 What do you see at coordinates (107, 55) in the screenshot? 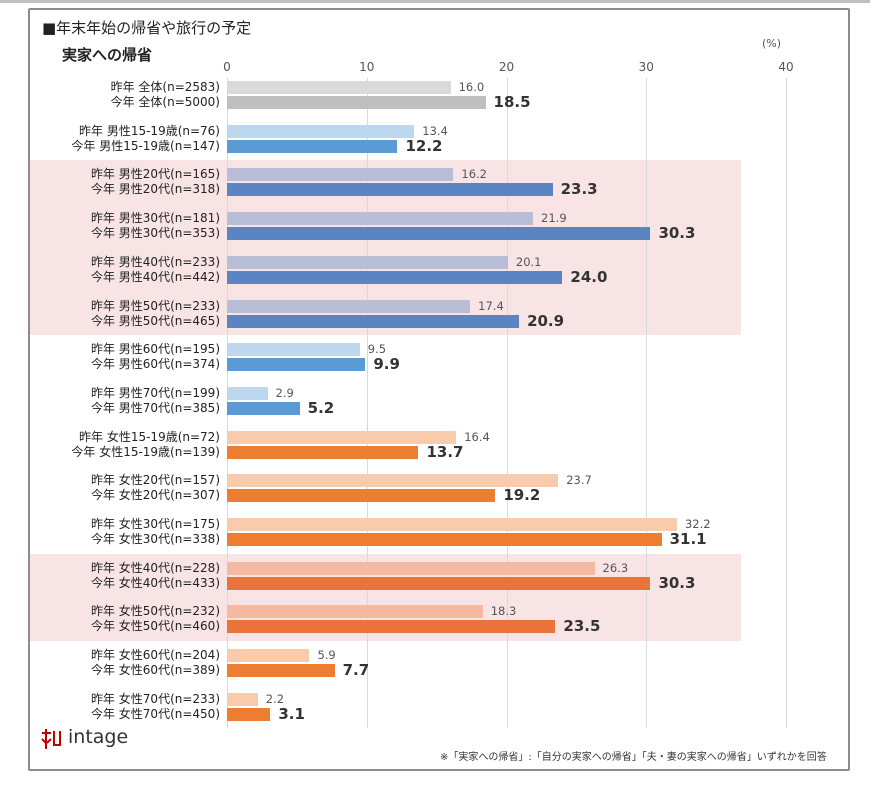
I see `chart-subtitle: 実家への帰省` at bounding box center [107, 55].